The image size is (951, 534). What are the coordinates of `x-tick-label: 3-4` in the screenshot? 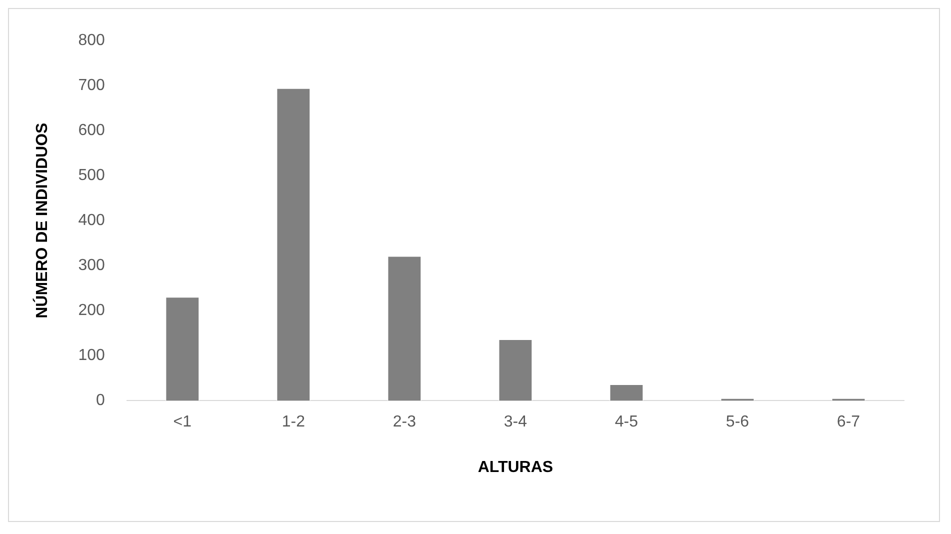 It's located at (516, 422).